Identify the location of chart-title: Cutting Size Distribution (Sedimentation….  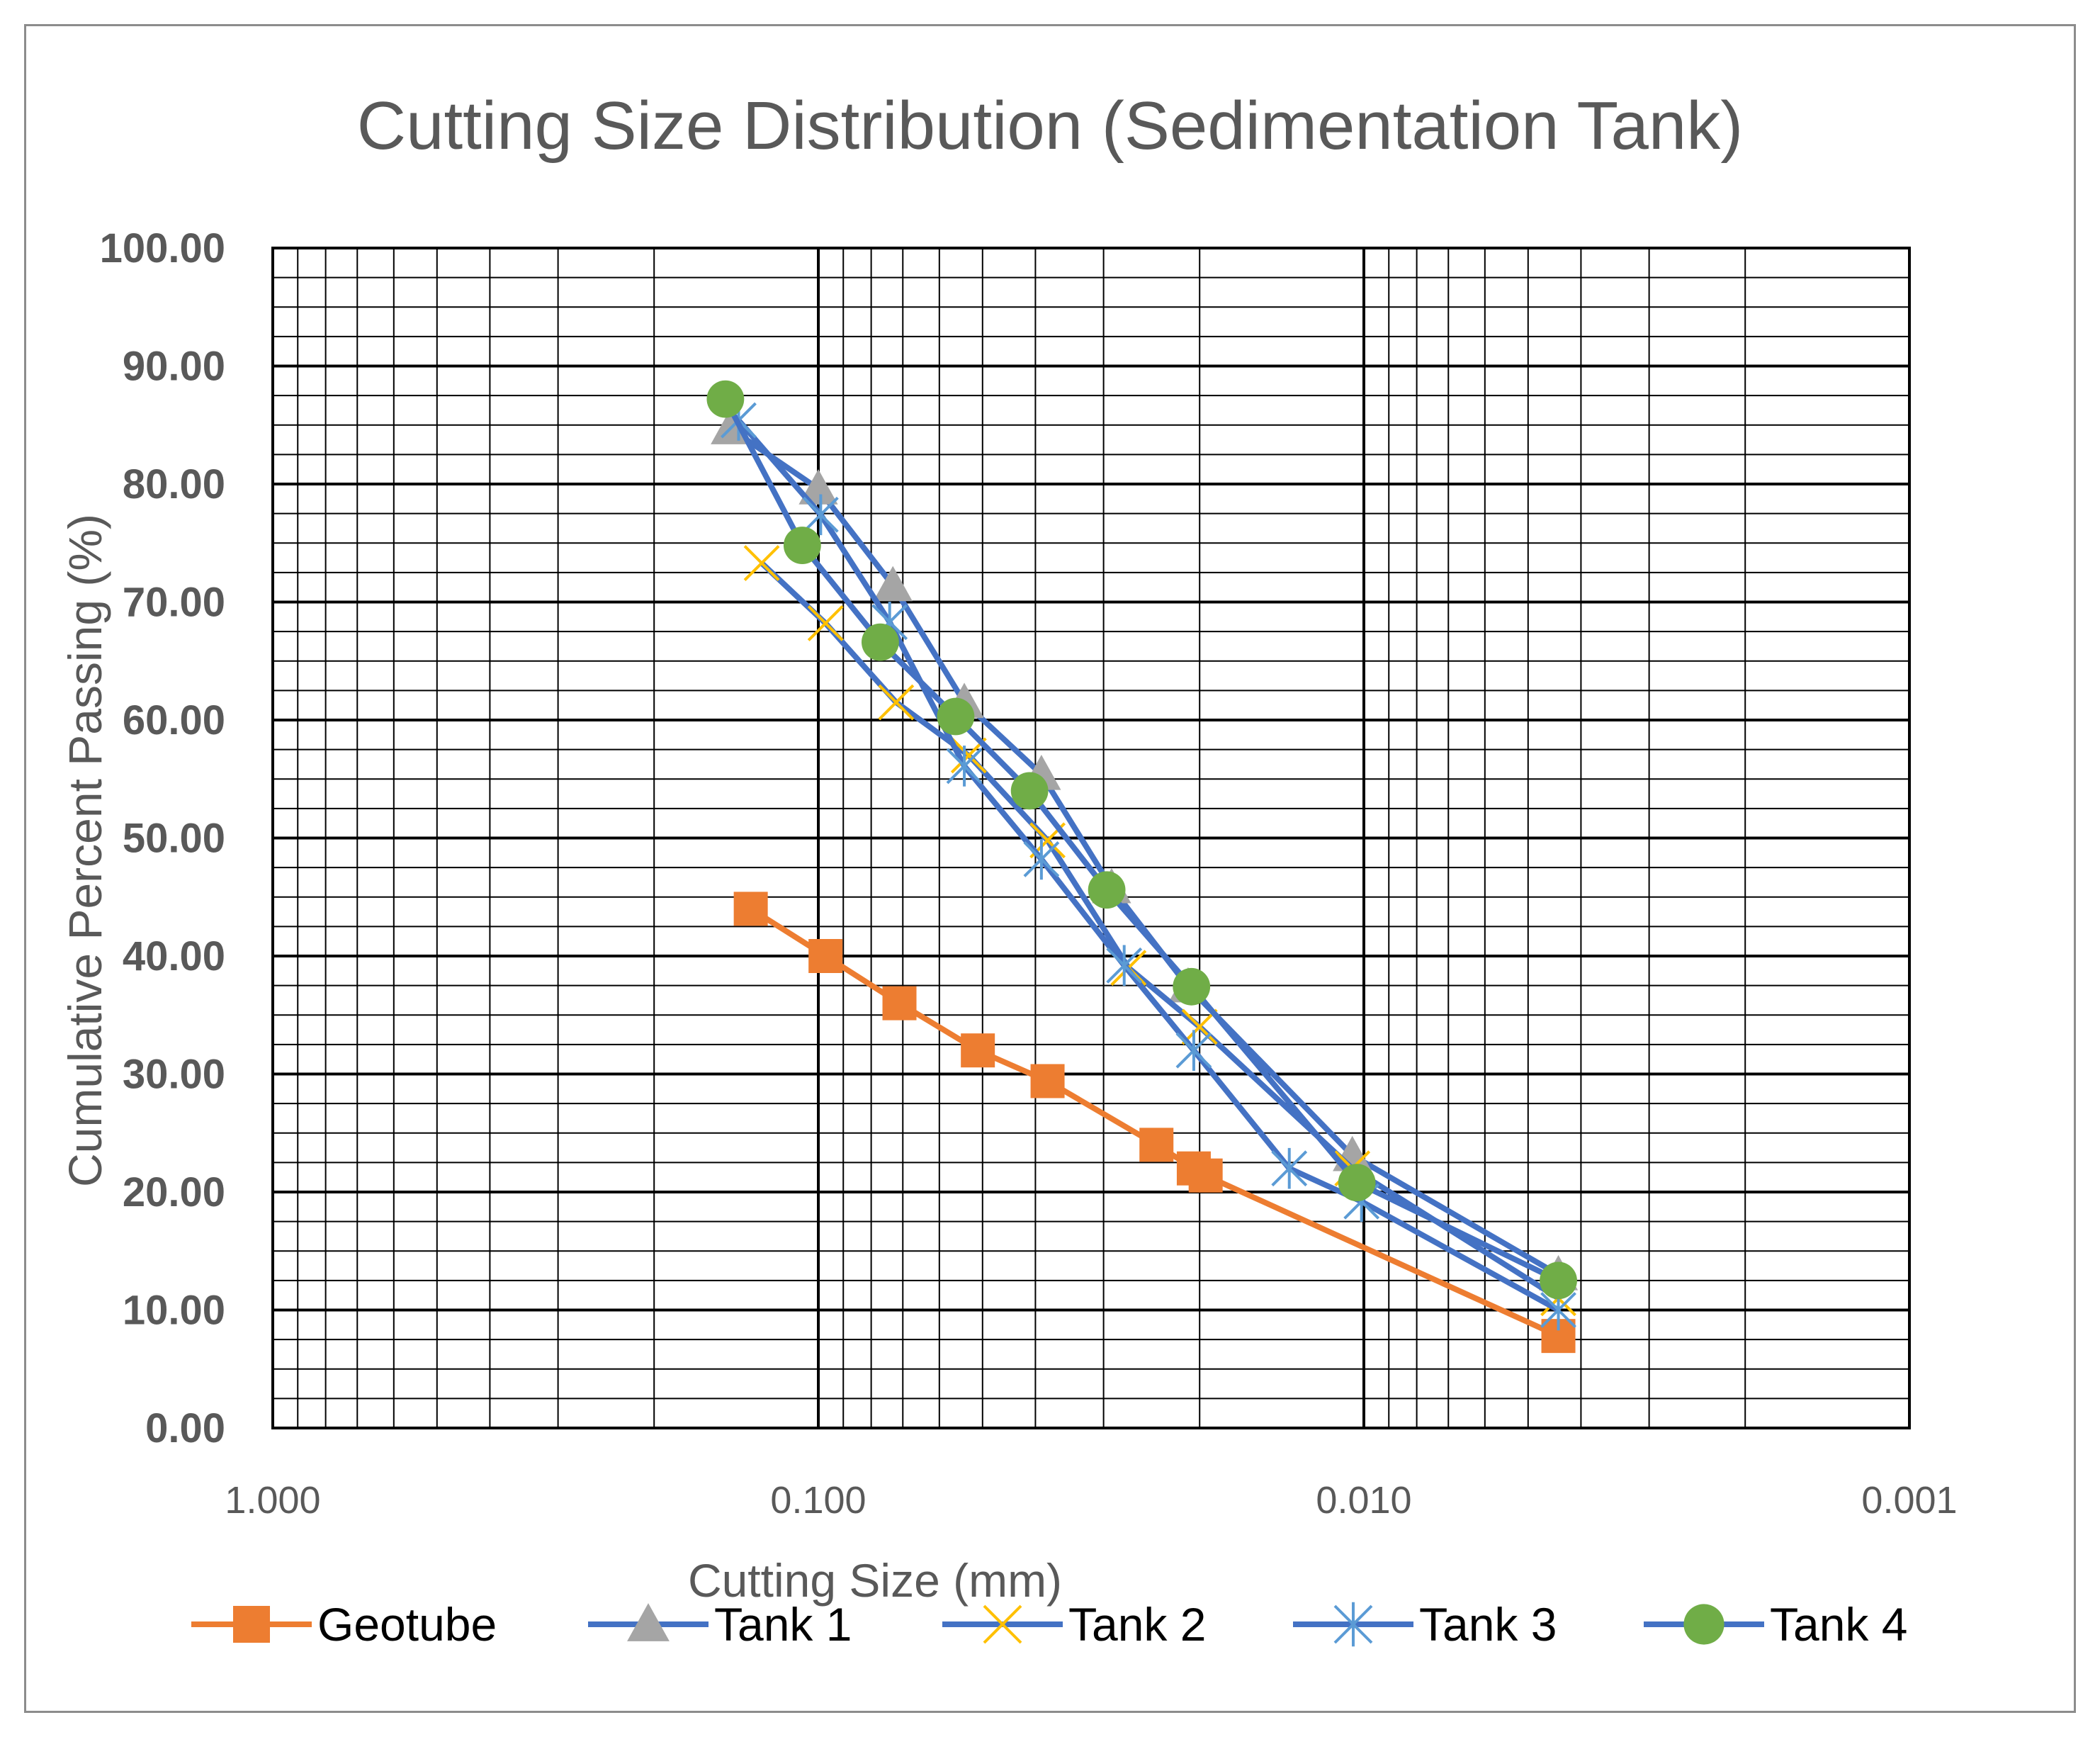
(1050, 126).